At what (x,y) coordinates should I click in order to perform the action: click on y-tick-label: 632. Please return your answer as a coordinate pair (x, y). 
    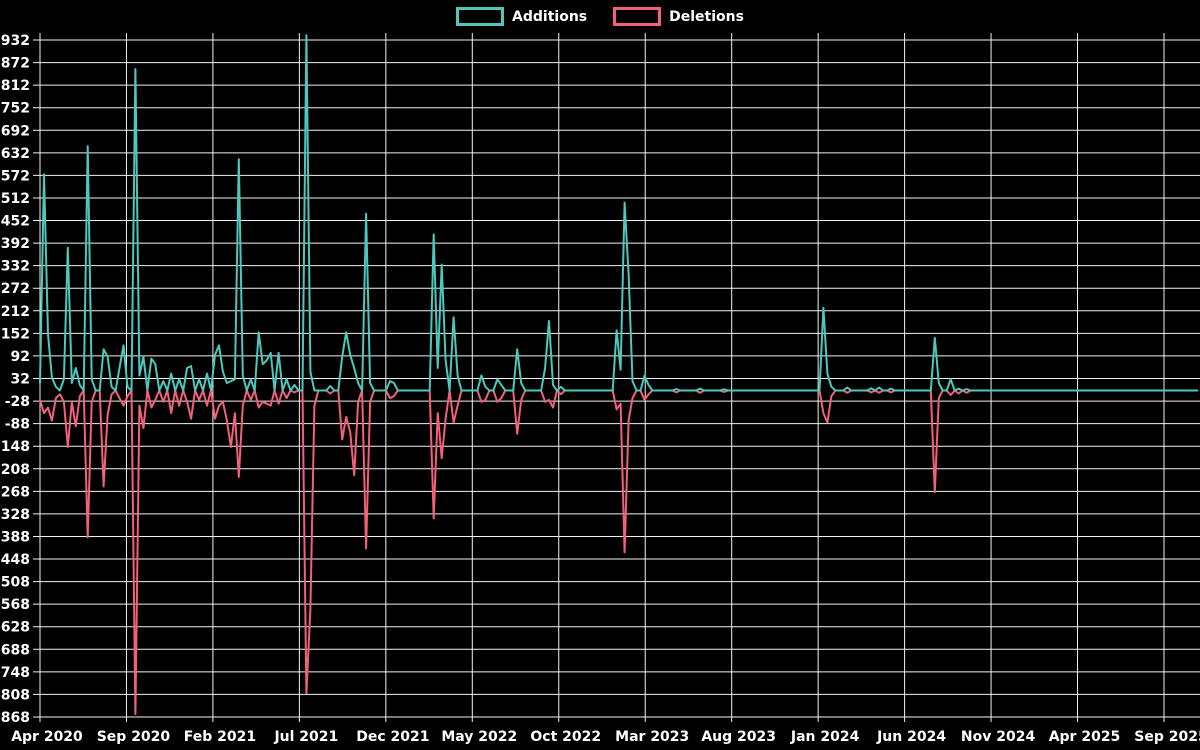
    Looking at the image, I should click on (15, 154).